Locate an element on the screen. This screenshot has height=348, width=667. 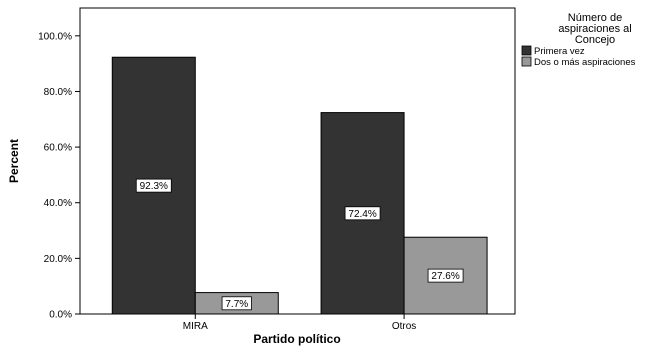
x-axis-title: Partido político is located at coordinates (296, 339).